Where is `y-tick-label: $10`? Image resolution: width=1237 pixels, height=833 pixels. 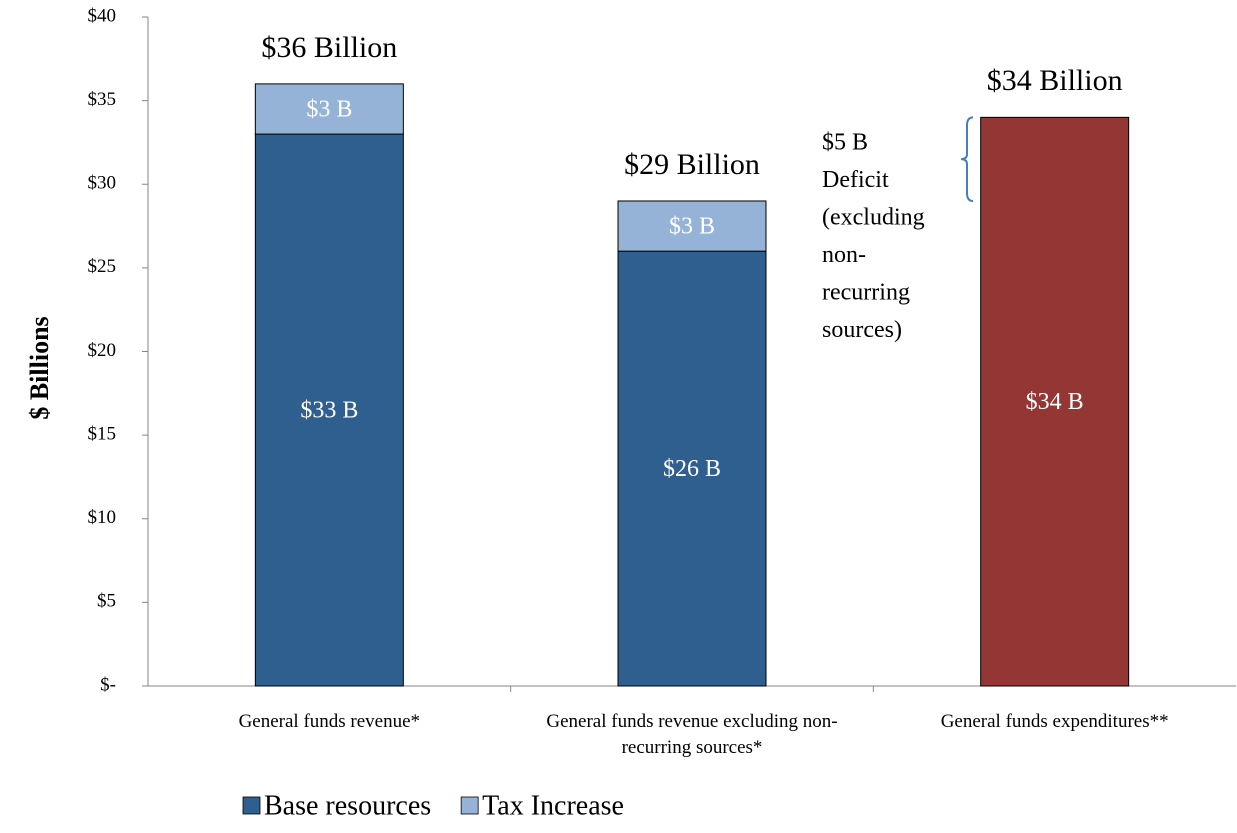 y-tick-label: $10 is located at coordinates (102, 517).